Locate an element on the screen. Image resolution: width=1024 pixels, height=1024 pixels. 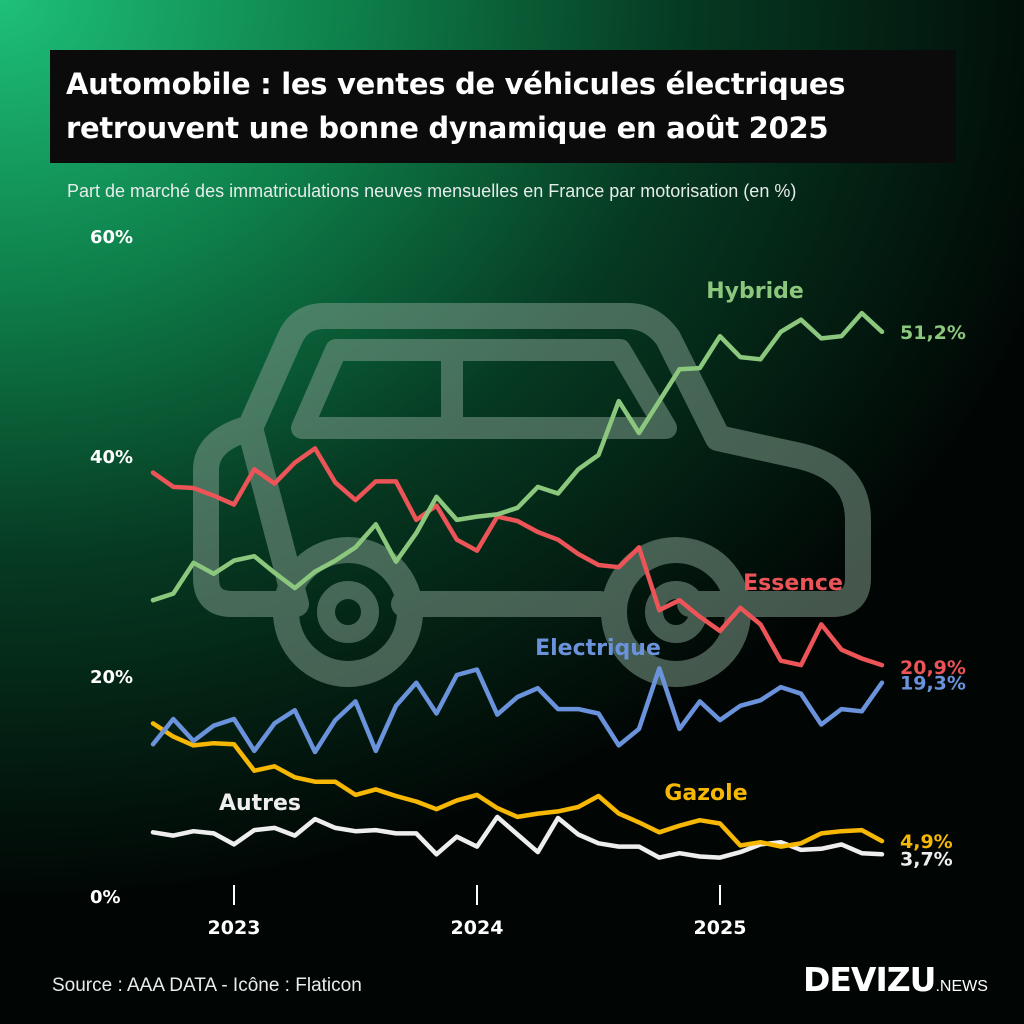
source-note: Source : AAA DATA - Icône : Flaticon is located at coordinates (207, 985).